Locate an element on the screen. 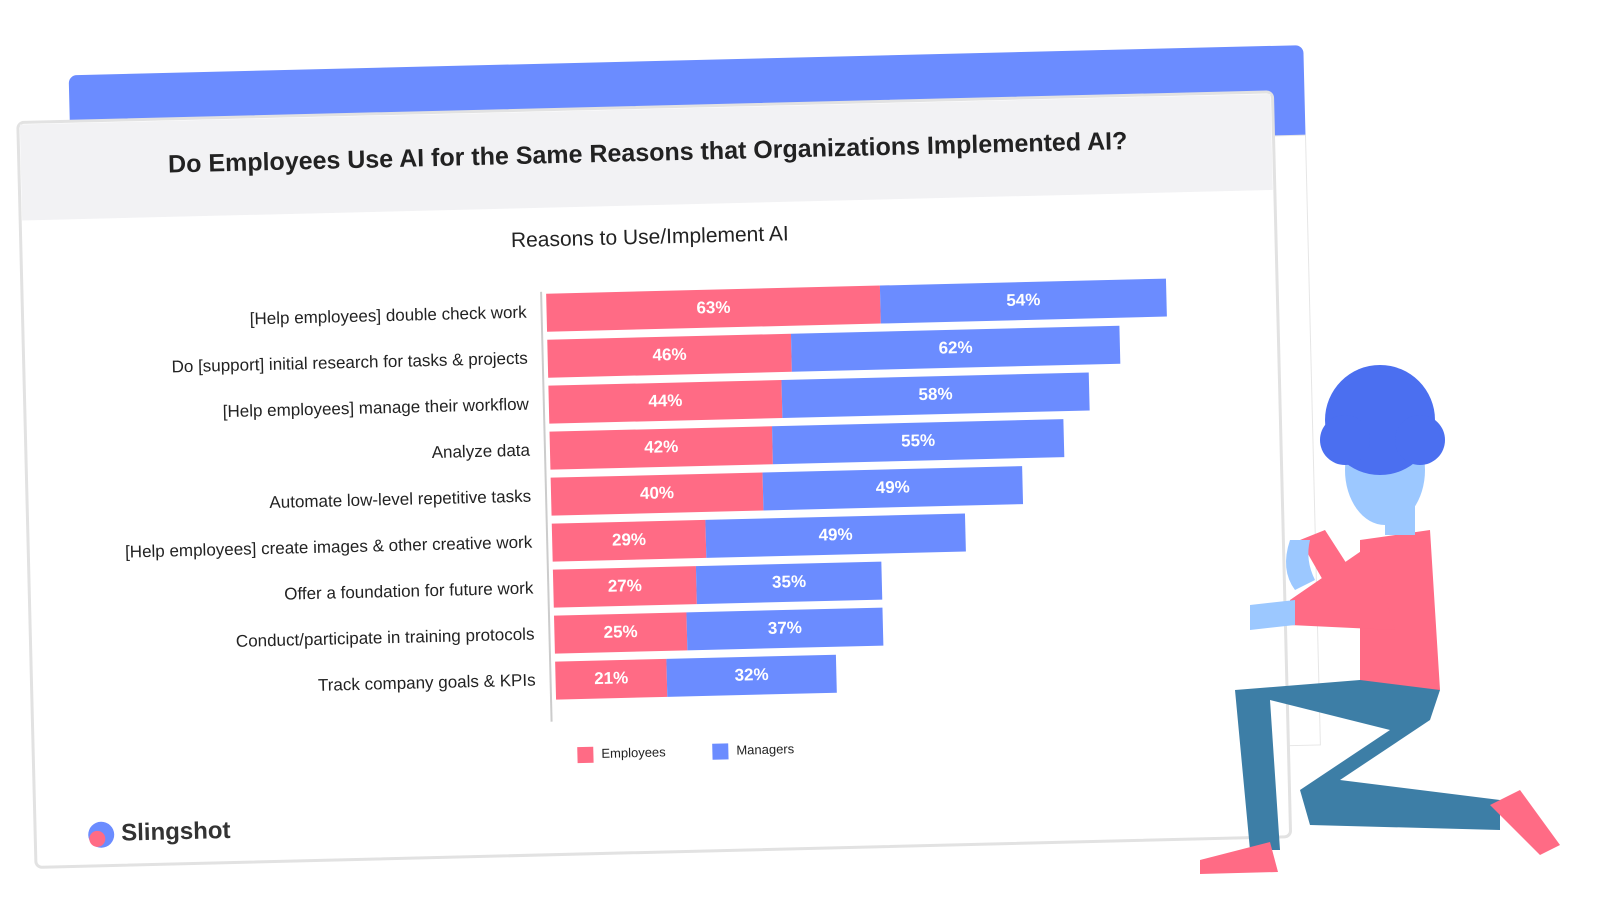 The width and height of the screenshot is (1600, 904). value-label: 63% is located at coordinates (713, 308).